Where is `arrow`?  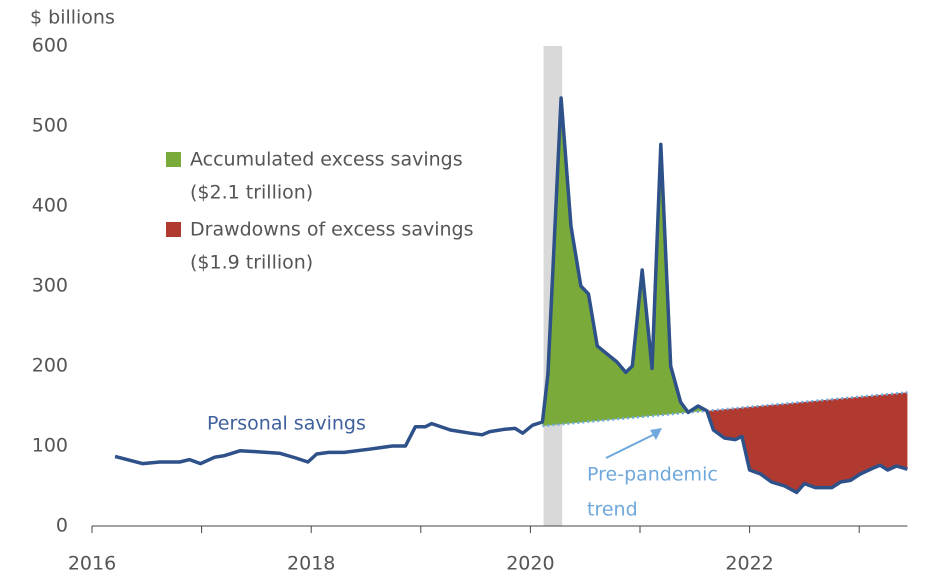
arrow is located at coordinates (631, 445).